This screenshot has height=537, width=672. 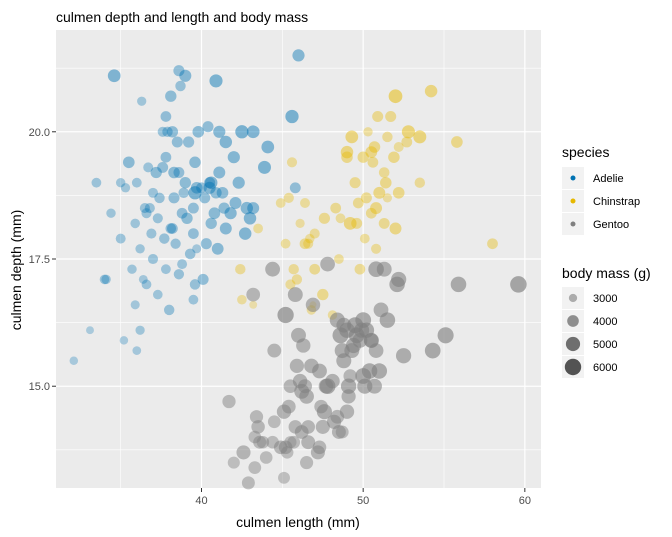 What do you see at coordinates (611, 225) in the screenshot?
I see `legend-label: Gentoo` at bounding box center [611, 225].